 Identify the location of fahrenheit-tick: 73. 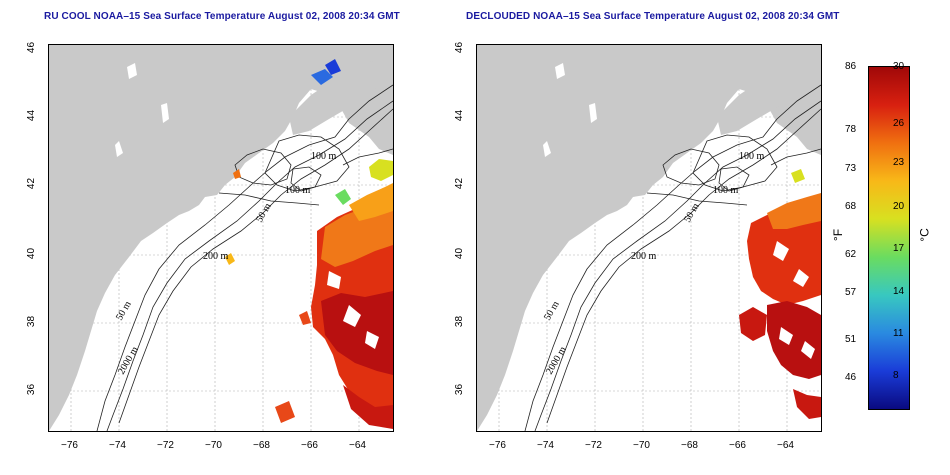
(851, 168).